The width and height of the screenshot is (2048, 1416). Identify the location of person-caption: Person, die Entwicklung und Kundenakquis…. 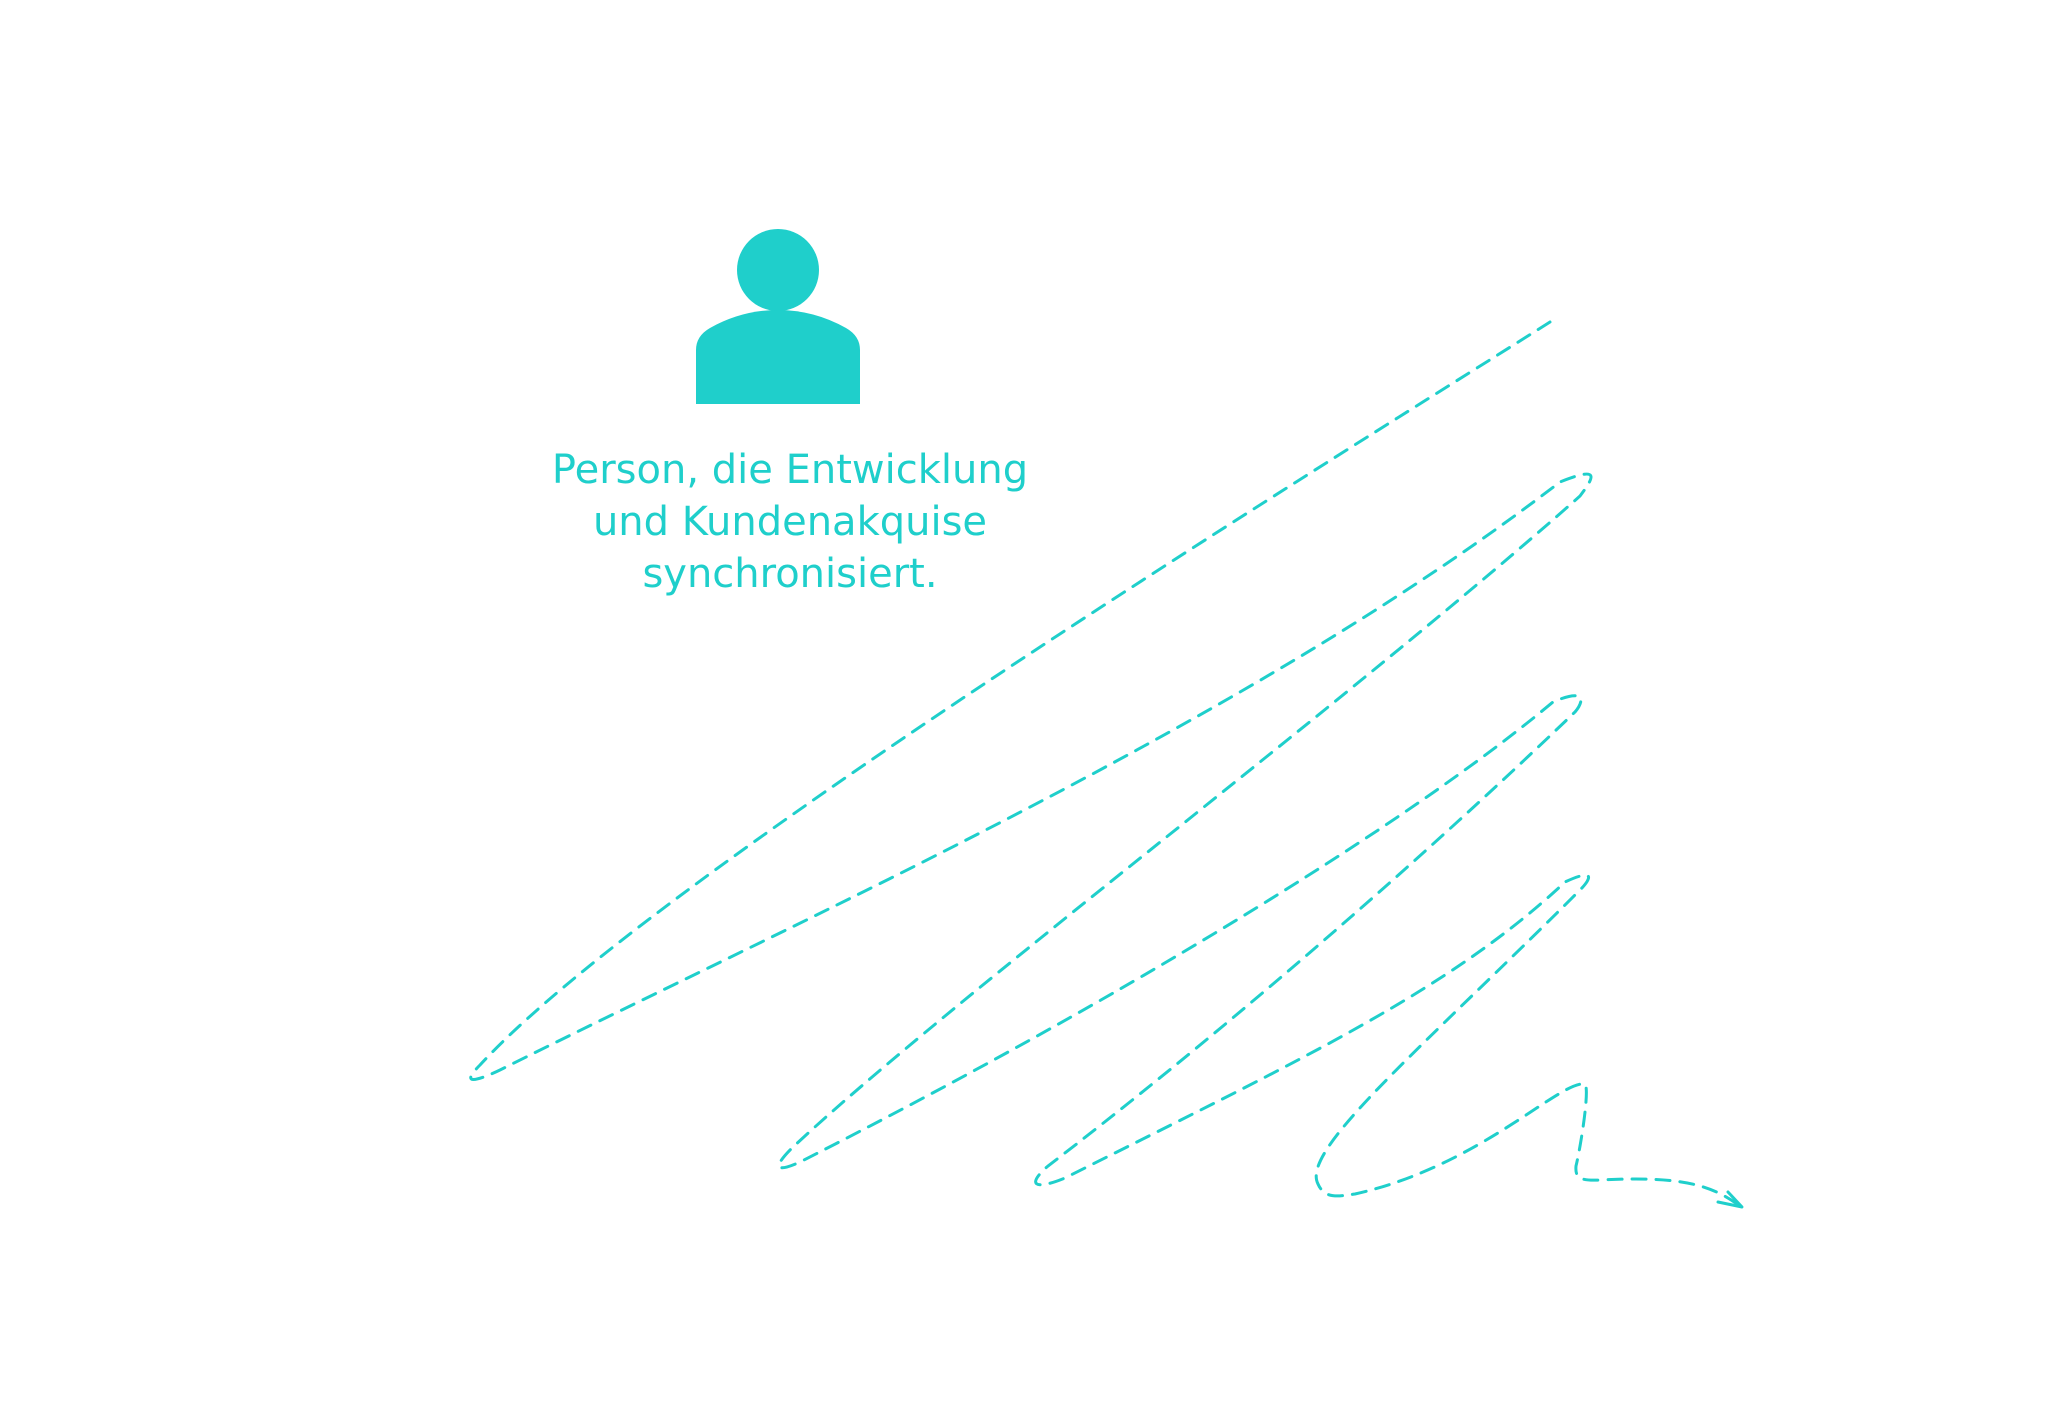
(790, 522).